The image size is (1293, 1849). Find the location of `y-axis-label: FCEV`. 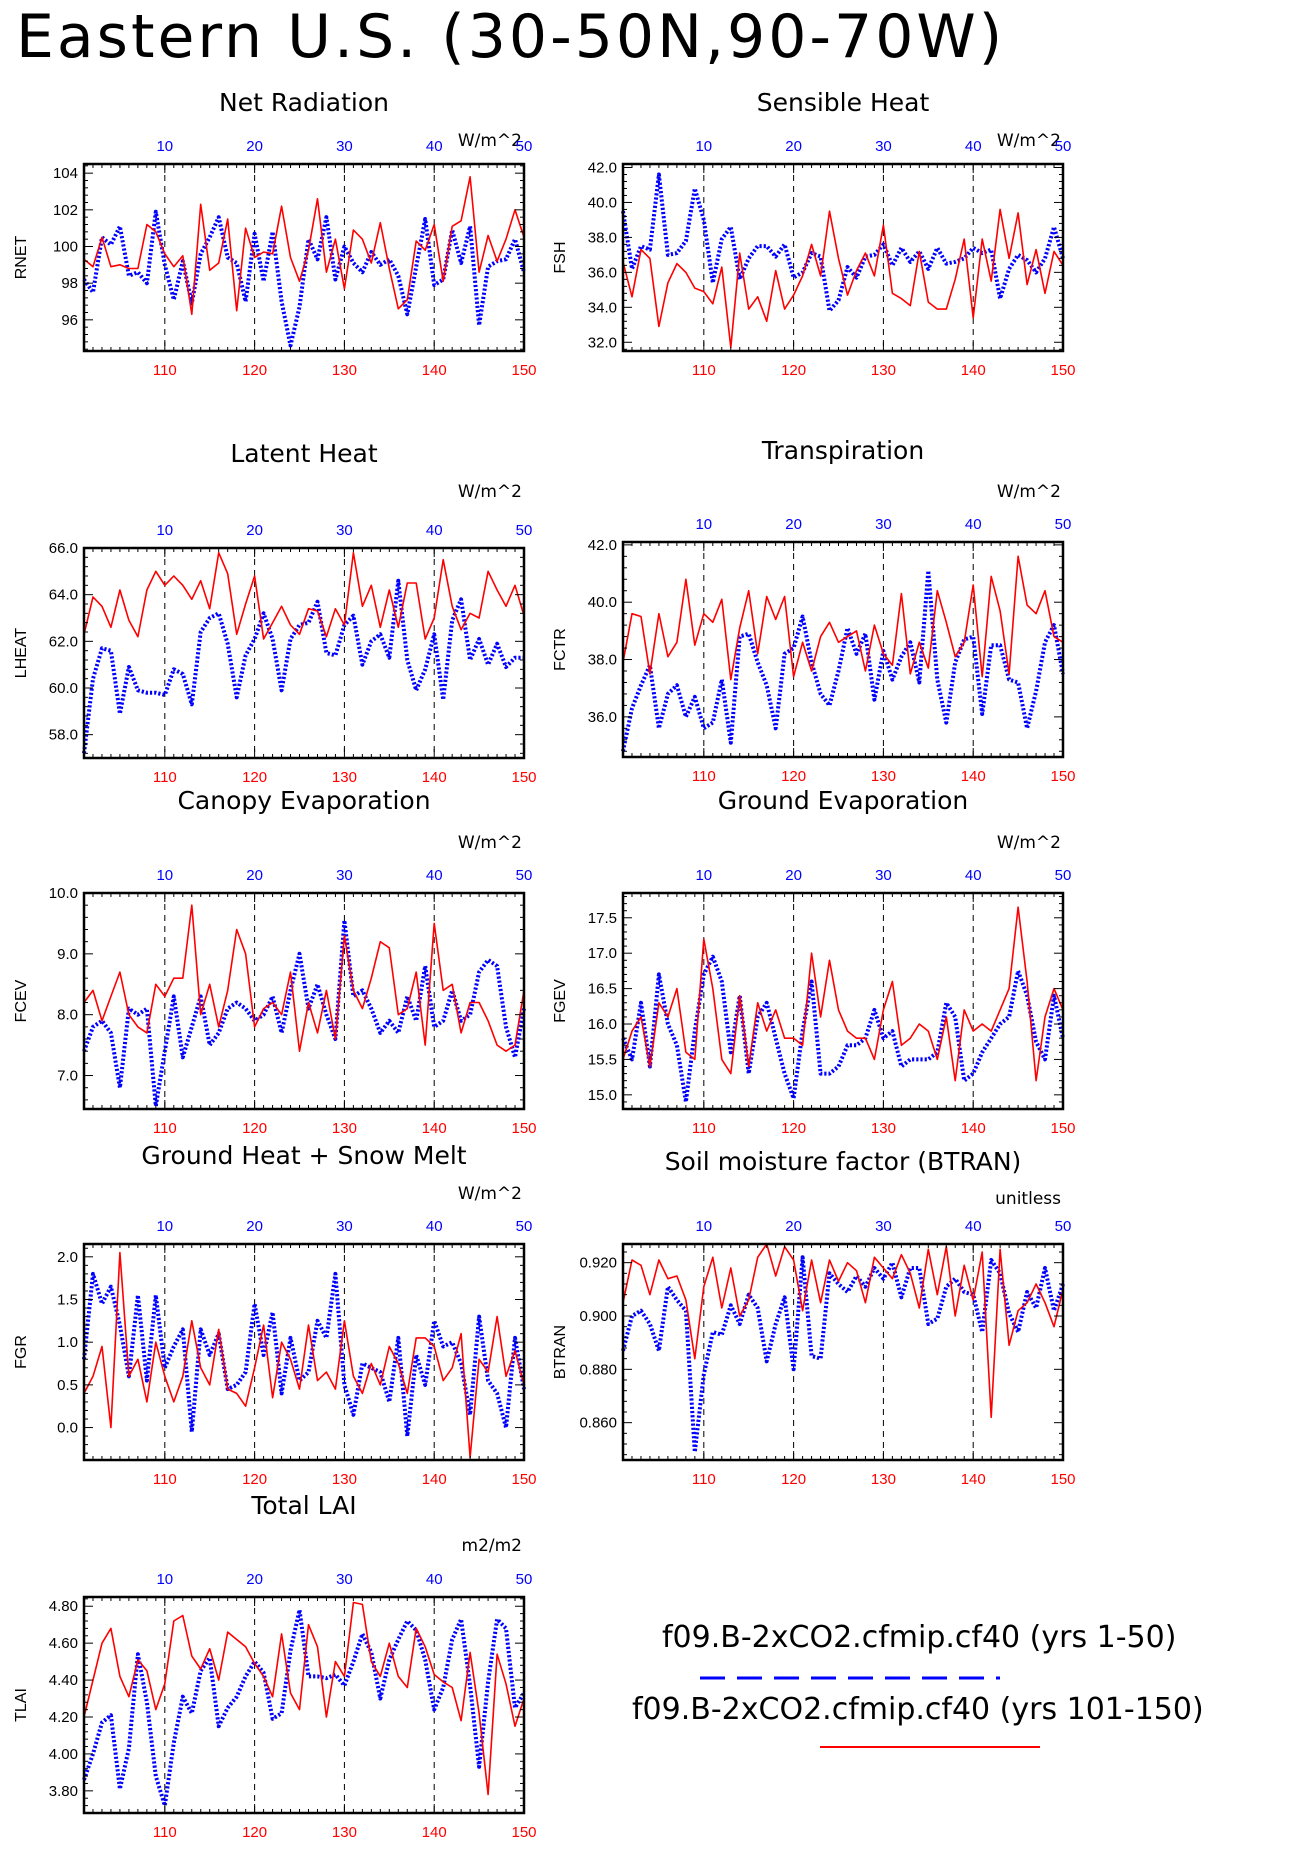

y-axis-label: FCEV is located at coordinates (21, 1000).